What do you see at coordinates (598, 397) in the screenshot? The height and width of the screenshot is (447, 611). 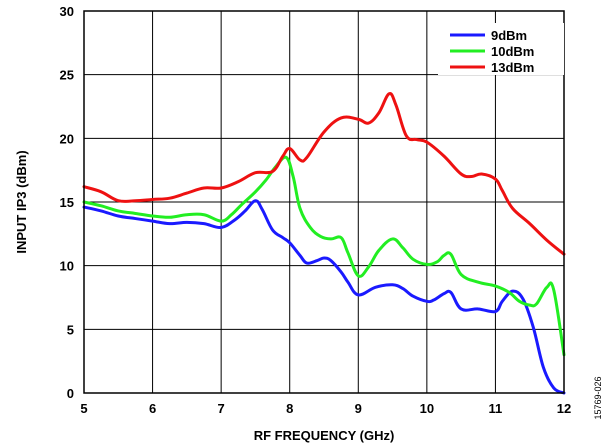 I see `figure-id: 15769-026` at bounding box center [598, 397].